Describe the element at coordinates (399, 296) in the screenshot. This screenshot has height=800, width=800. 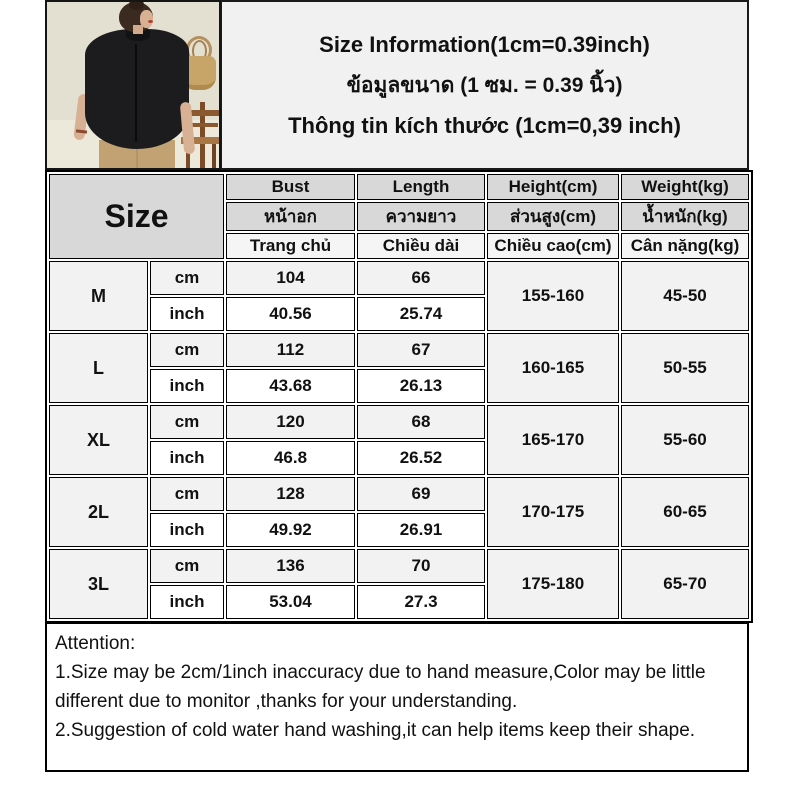
I see `table-row: M cm 104 66 155-160 45-50` at that location.